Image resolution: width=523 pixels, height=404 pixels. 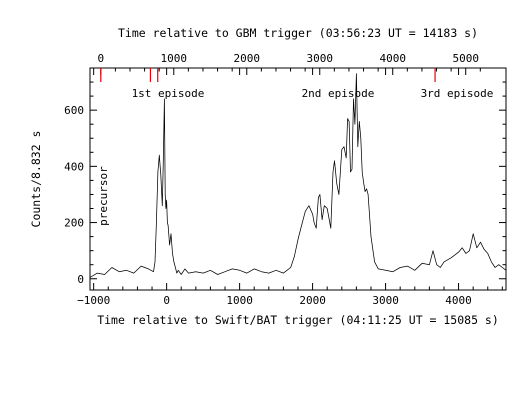 I want to click on top-tick-label: 5000, so click(x=465, y=58).